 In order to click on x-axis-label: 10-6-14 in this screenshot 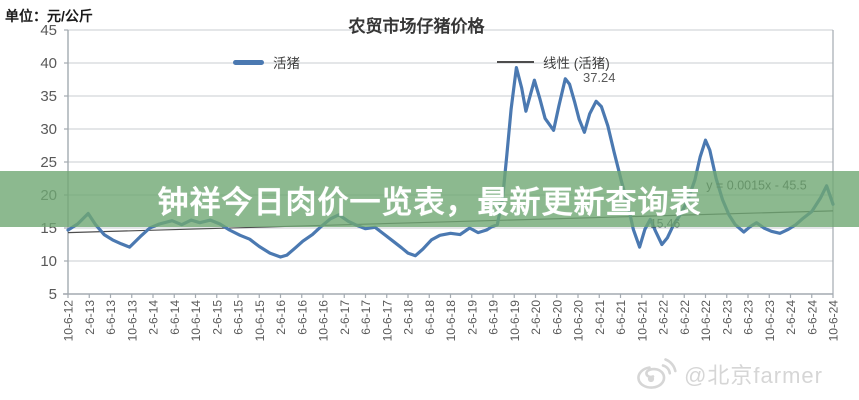, I will do `click(196, 321)`.